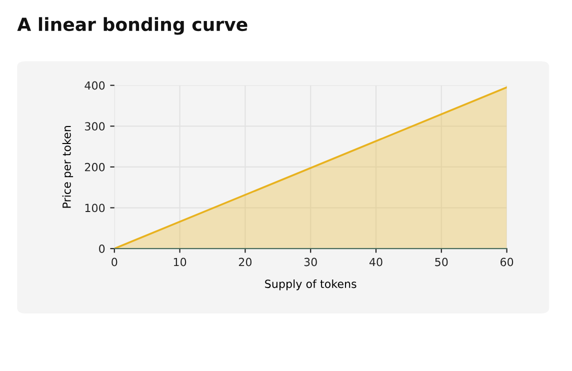 The height and width of the screenshot is (371, 572). What do you see at coordinates (180, 262) in the screenshot?
I see `x-tick-label: 10` at bounding box center [180, 262].